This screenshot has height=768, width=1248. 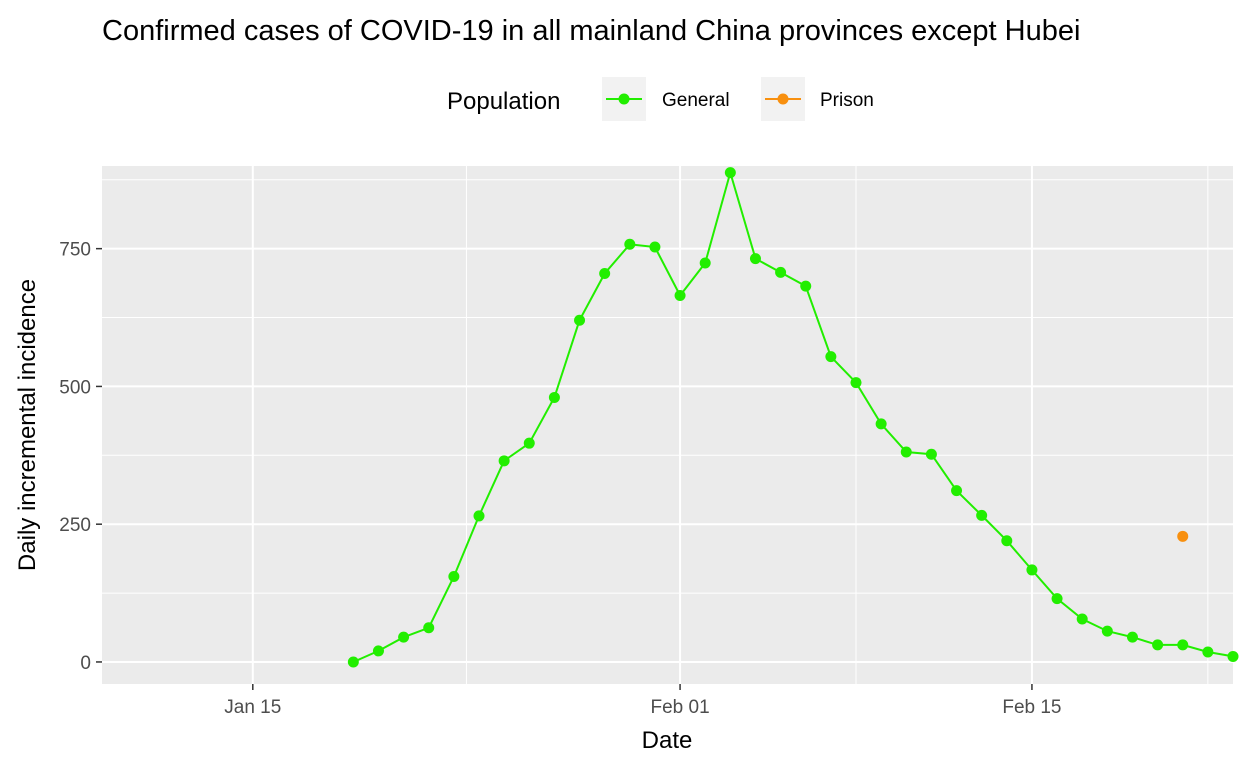 I want to click on legend-item-prison: Prison, so click(x=817, y=99).